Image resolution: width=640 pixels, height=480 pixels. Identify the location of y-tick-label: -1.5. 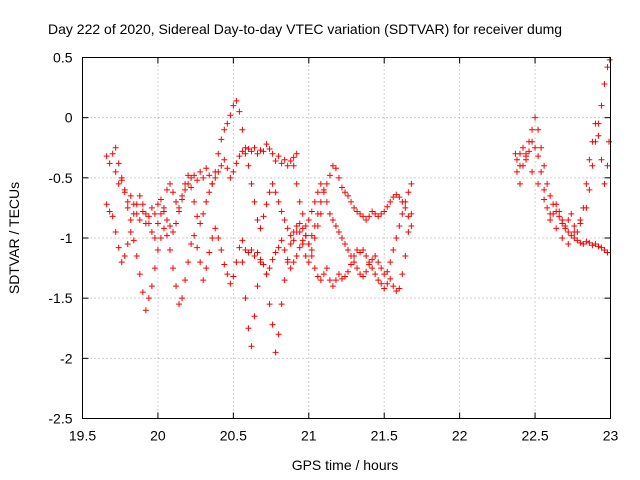
(60, 298).